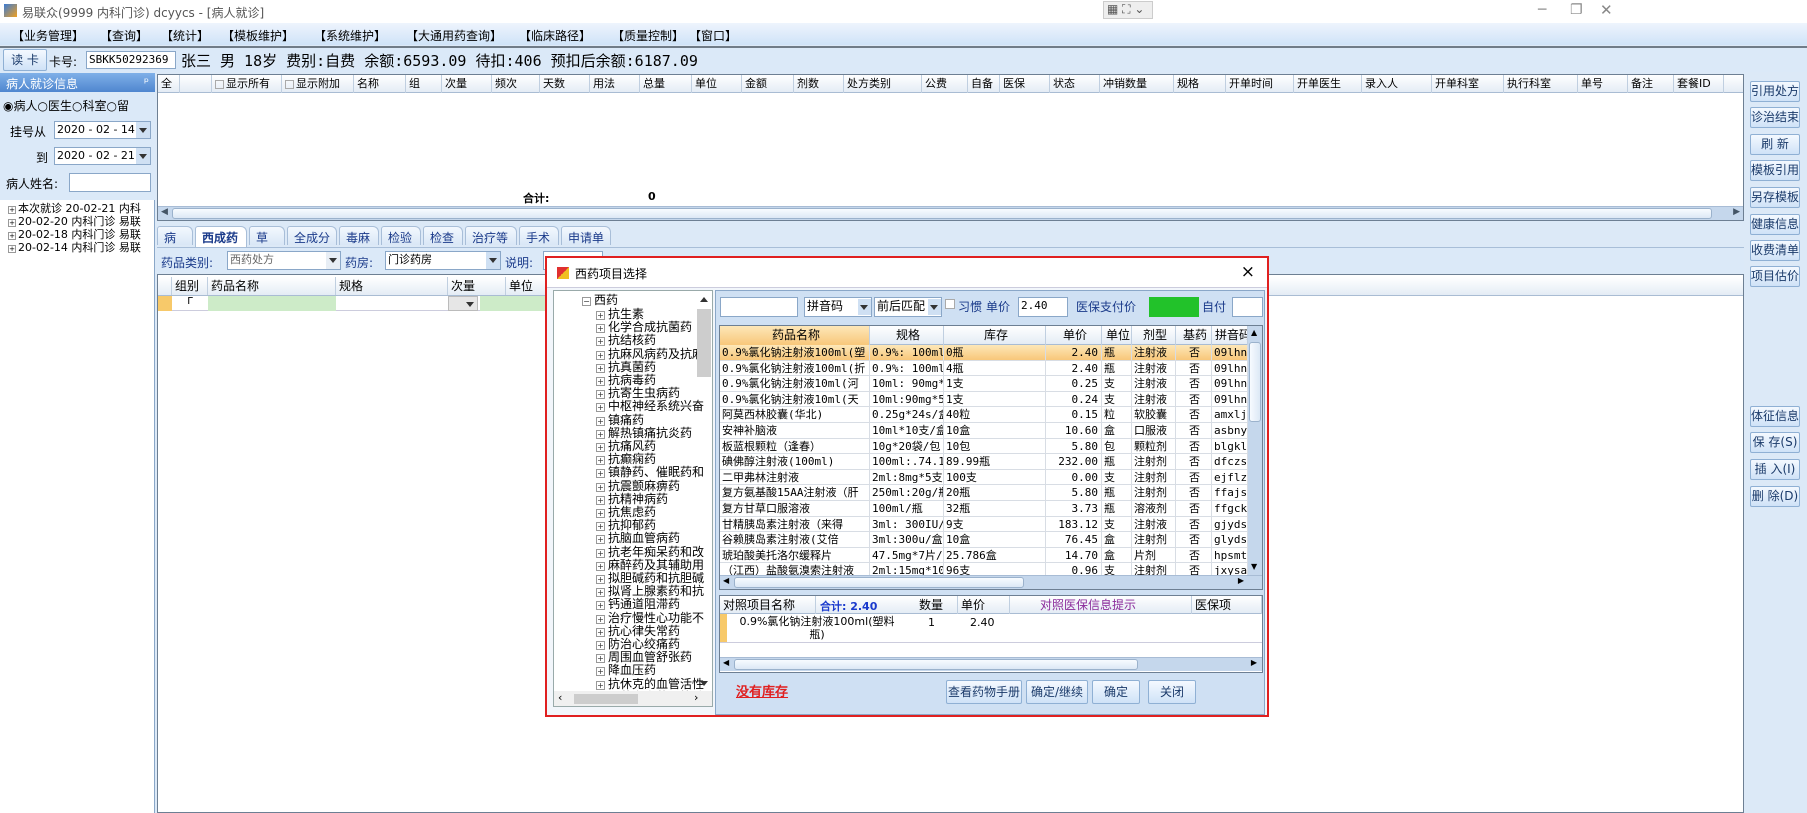 Image resolution: width=1807 pixels, height=813 pixels. Describe the element at coordinates (600, 300) in the screenshot. I see `tree-root: − 西药` at that location.